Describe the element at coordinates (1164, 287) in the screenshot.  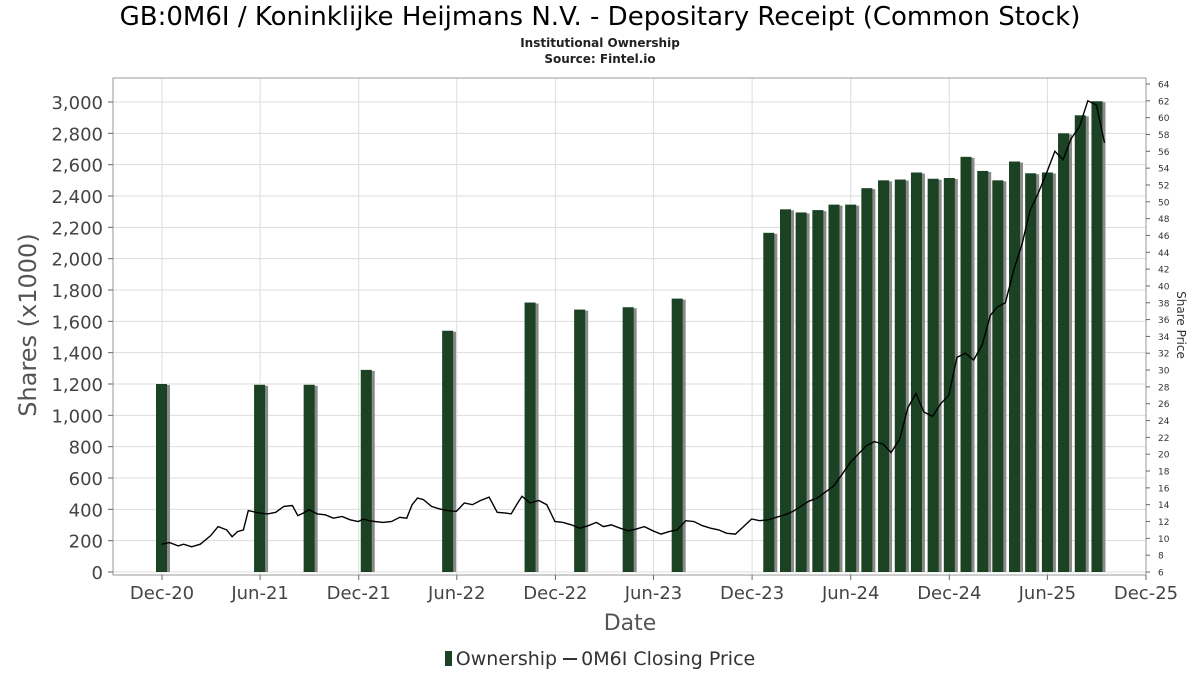
I see `y2-tick-label: 40` at that location.